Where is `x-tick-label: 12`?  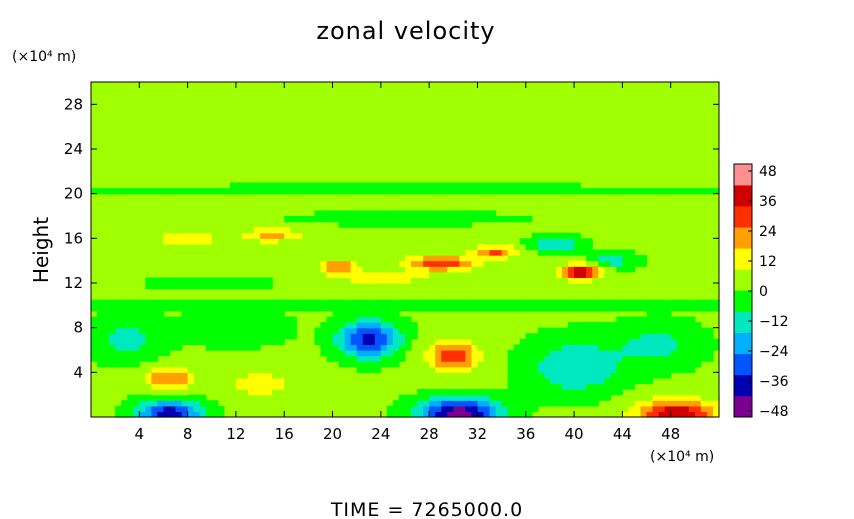
x-tick-label: 12 is located at coordinates (235, 434).